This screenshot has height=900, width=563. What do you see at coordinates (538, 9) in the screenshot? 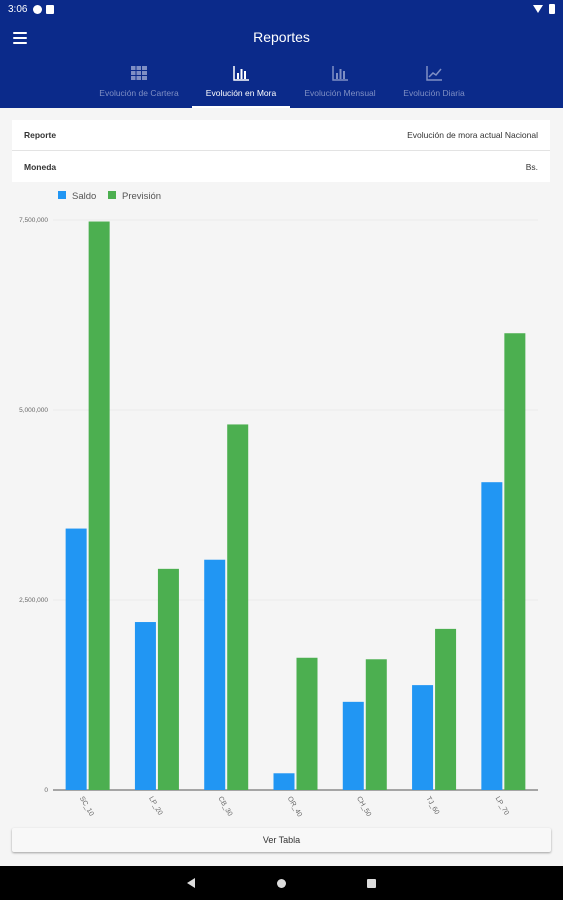
I see `wifi-icon` at bounding box center [538, 9].